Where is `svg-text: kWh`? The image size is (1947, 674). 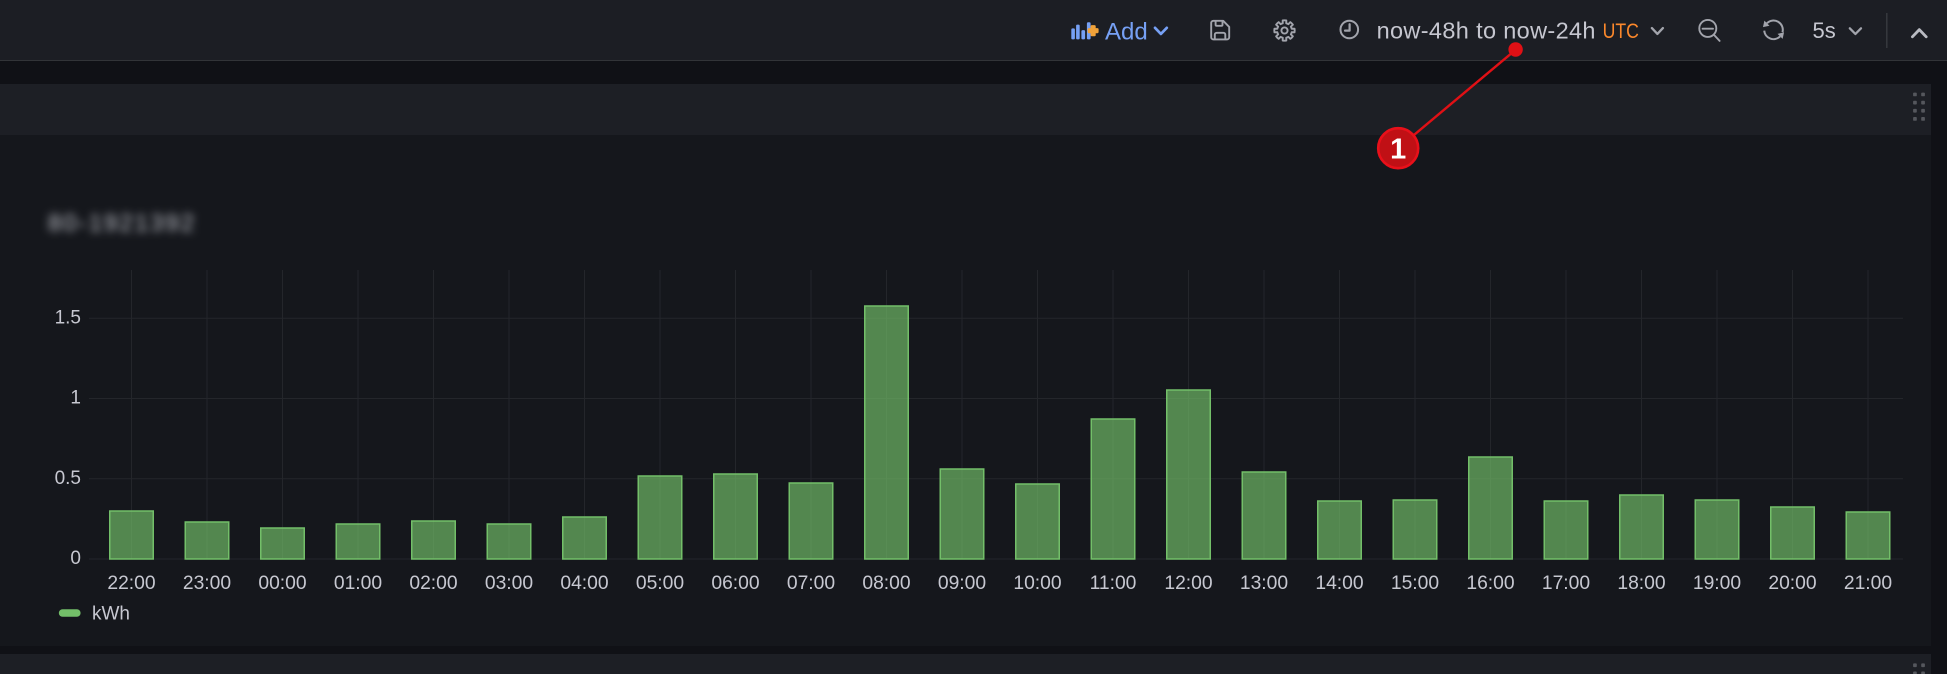 svg-text: kWh is located at coordinates (111, 614).